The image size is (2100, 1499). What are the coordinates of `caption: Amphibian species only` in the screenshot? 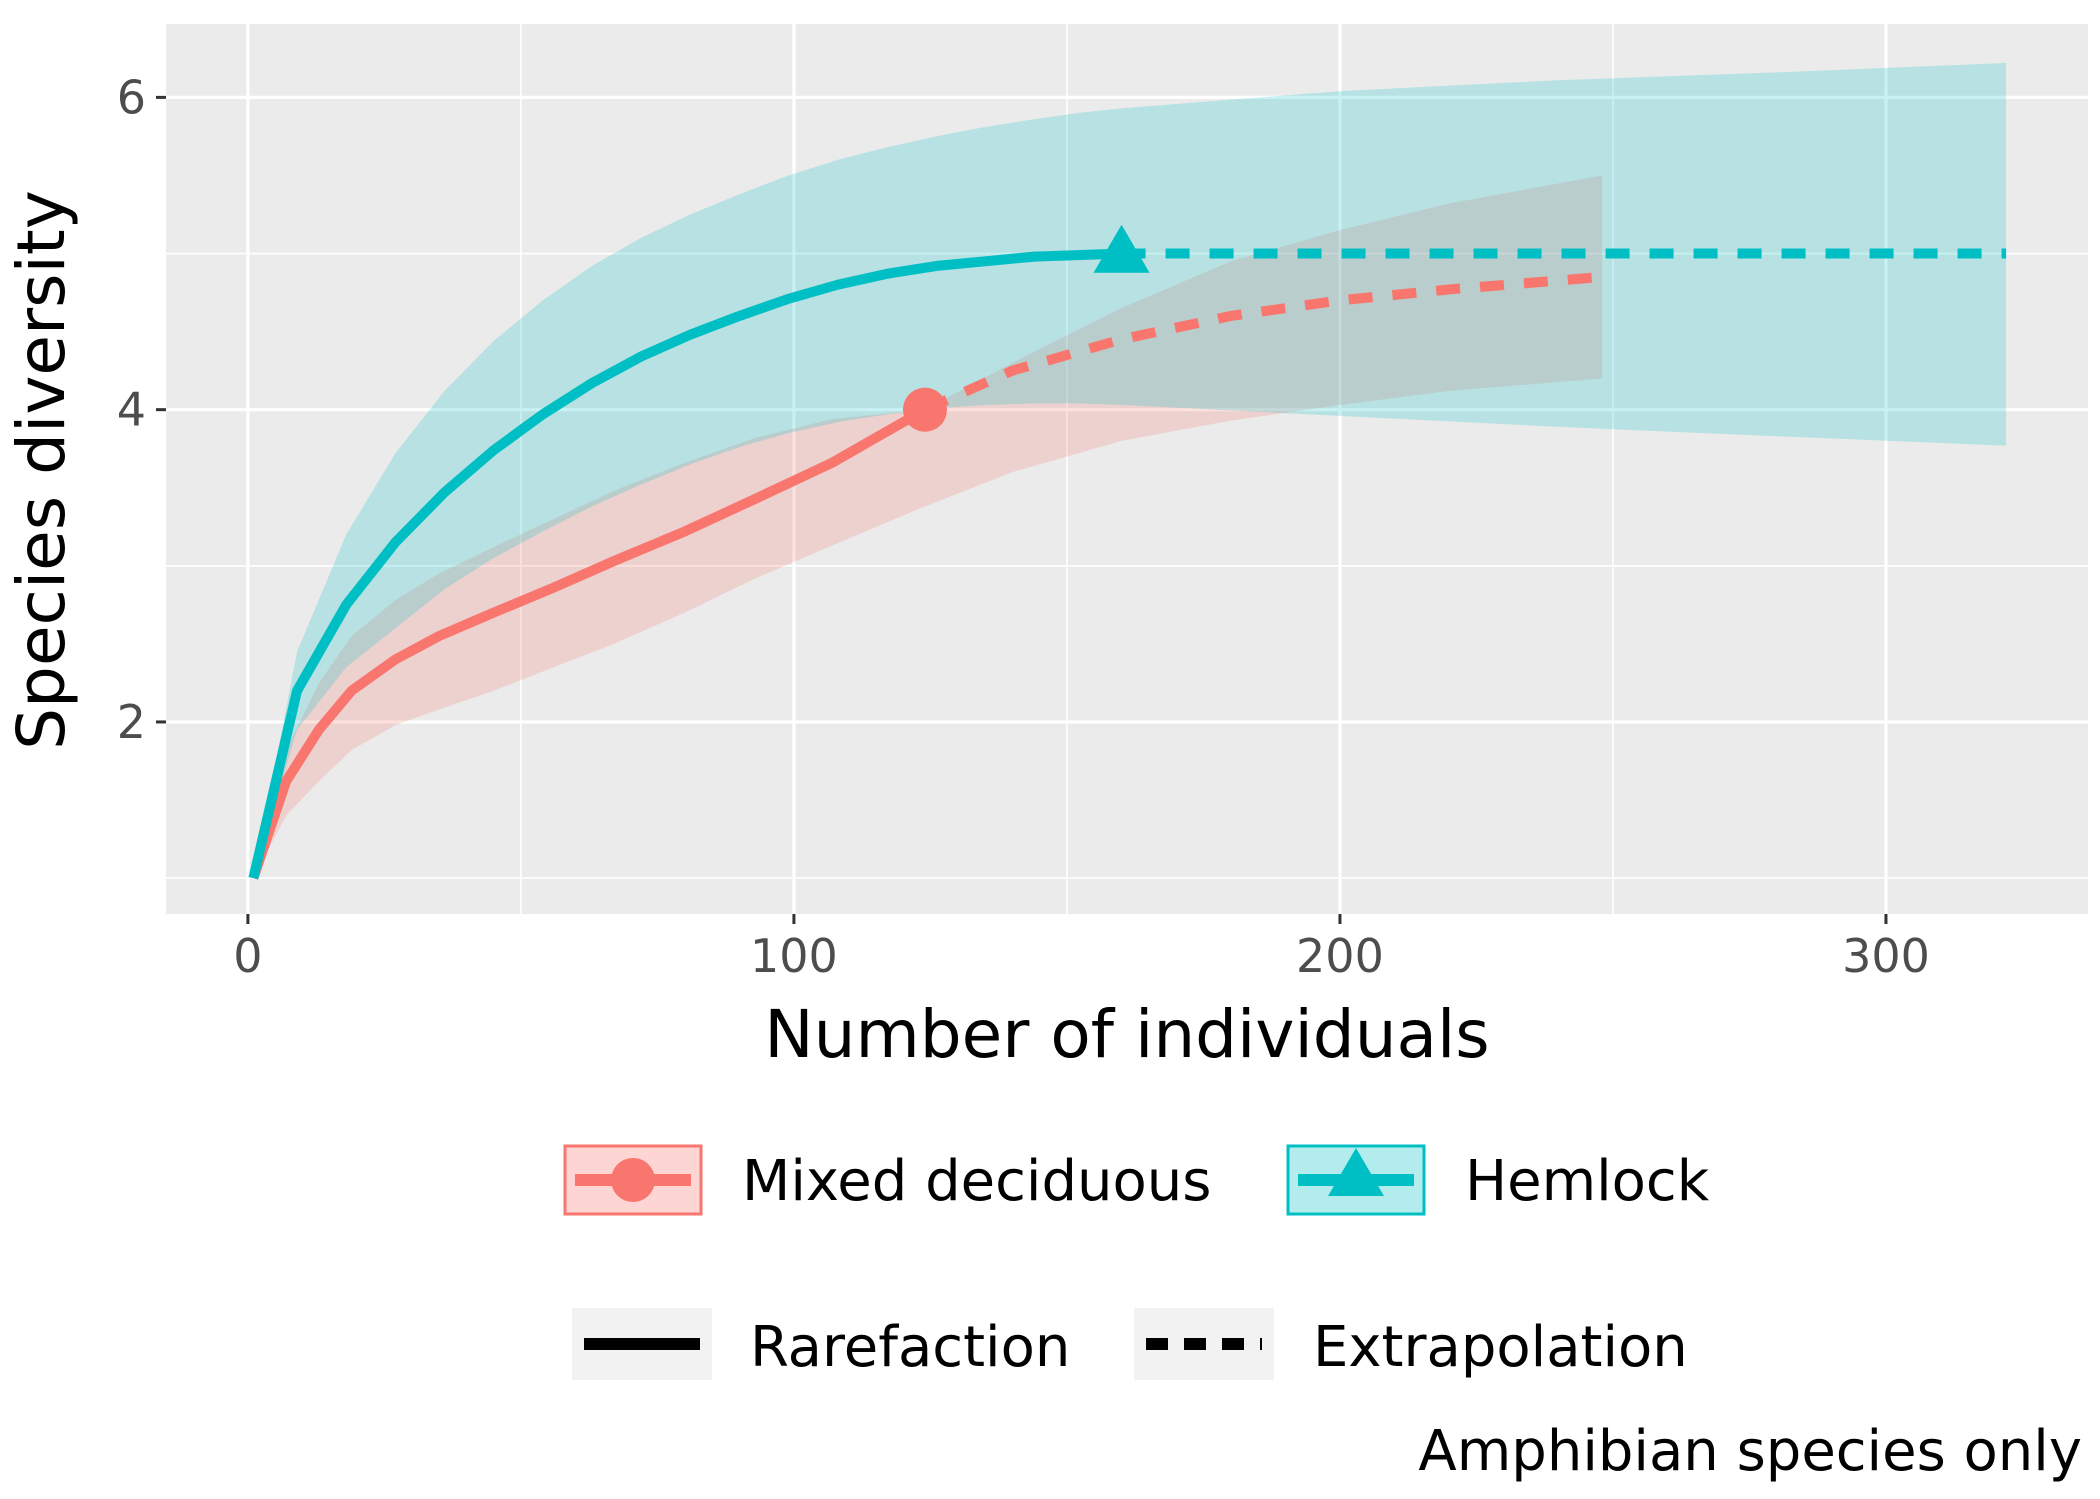 It's located at (1750, 1451).